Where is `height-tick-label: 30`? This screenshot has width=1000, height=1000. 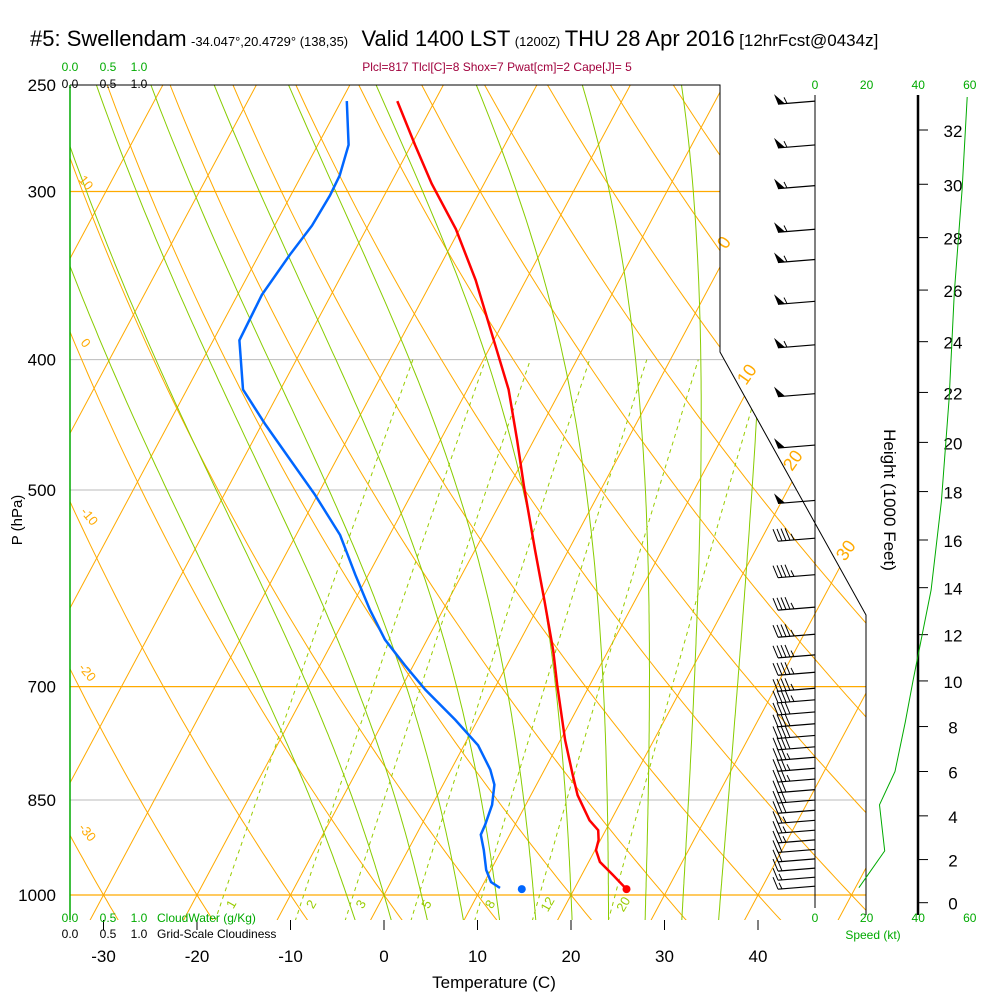 height-tick-label: 30 is located at coordinates (953, 185).